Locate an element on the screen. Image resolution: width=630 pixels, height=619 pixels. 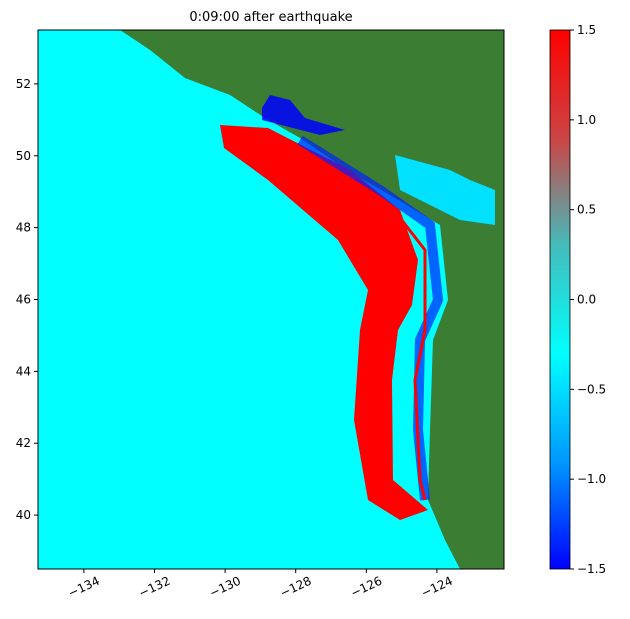
colorbar-tick-label: 1.5 is located at coordinates (586, 30).